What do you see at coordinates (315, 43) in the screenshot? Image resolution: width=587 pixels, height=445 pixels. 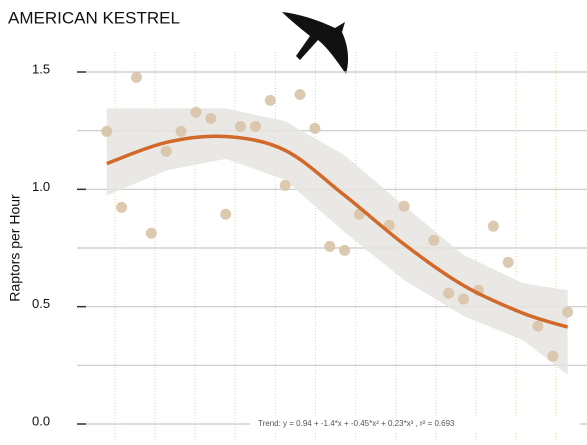 I see `bird-icon` at bounding box center [315, 43].